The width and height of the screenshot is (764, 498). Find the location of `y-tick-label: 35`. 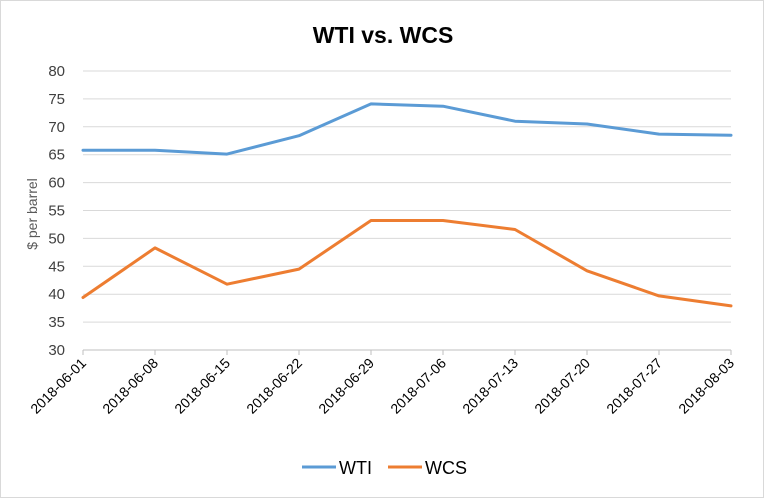

y-tick-label: 35 is located at coordinates (56, 322).